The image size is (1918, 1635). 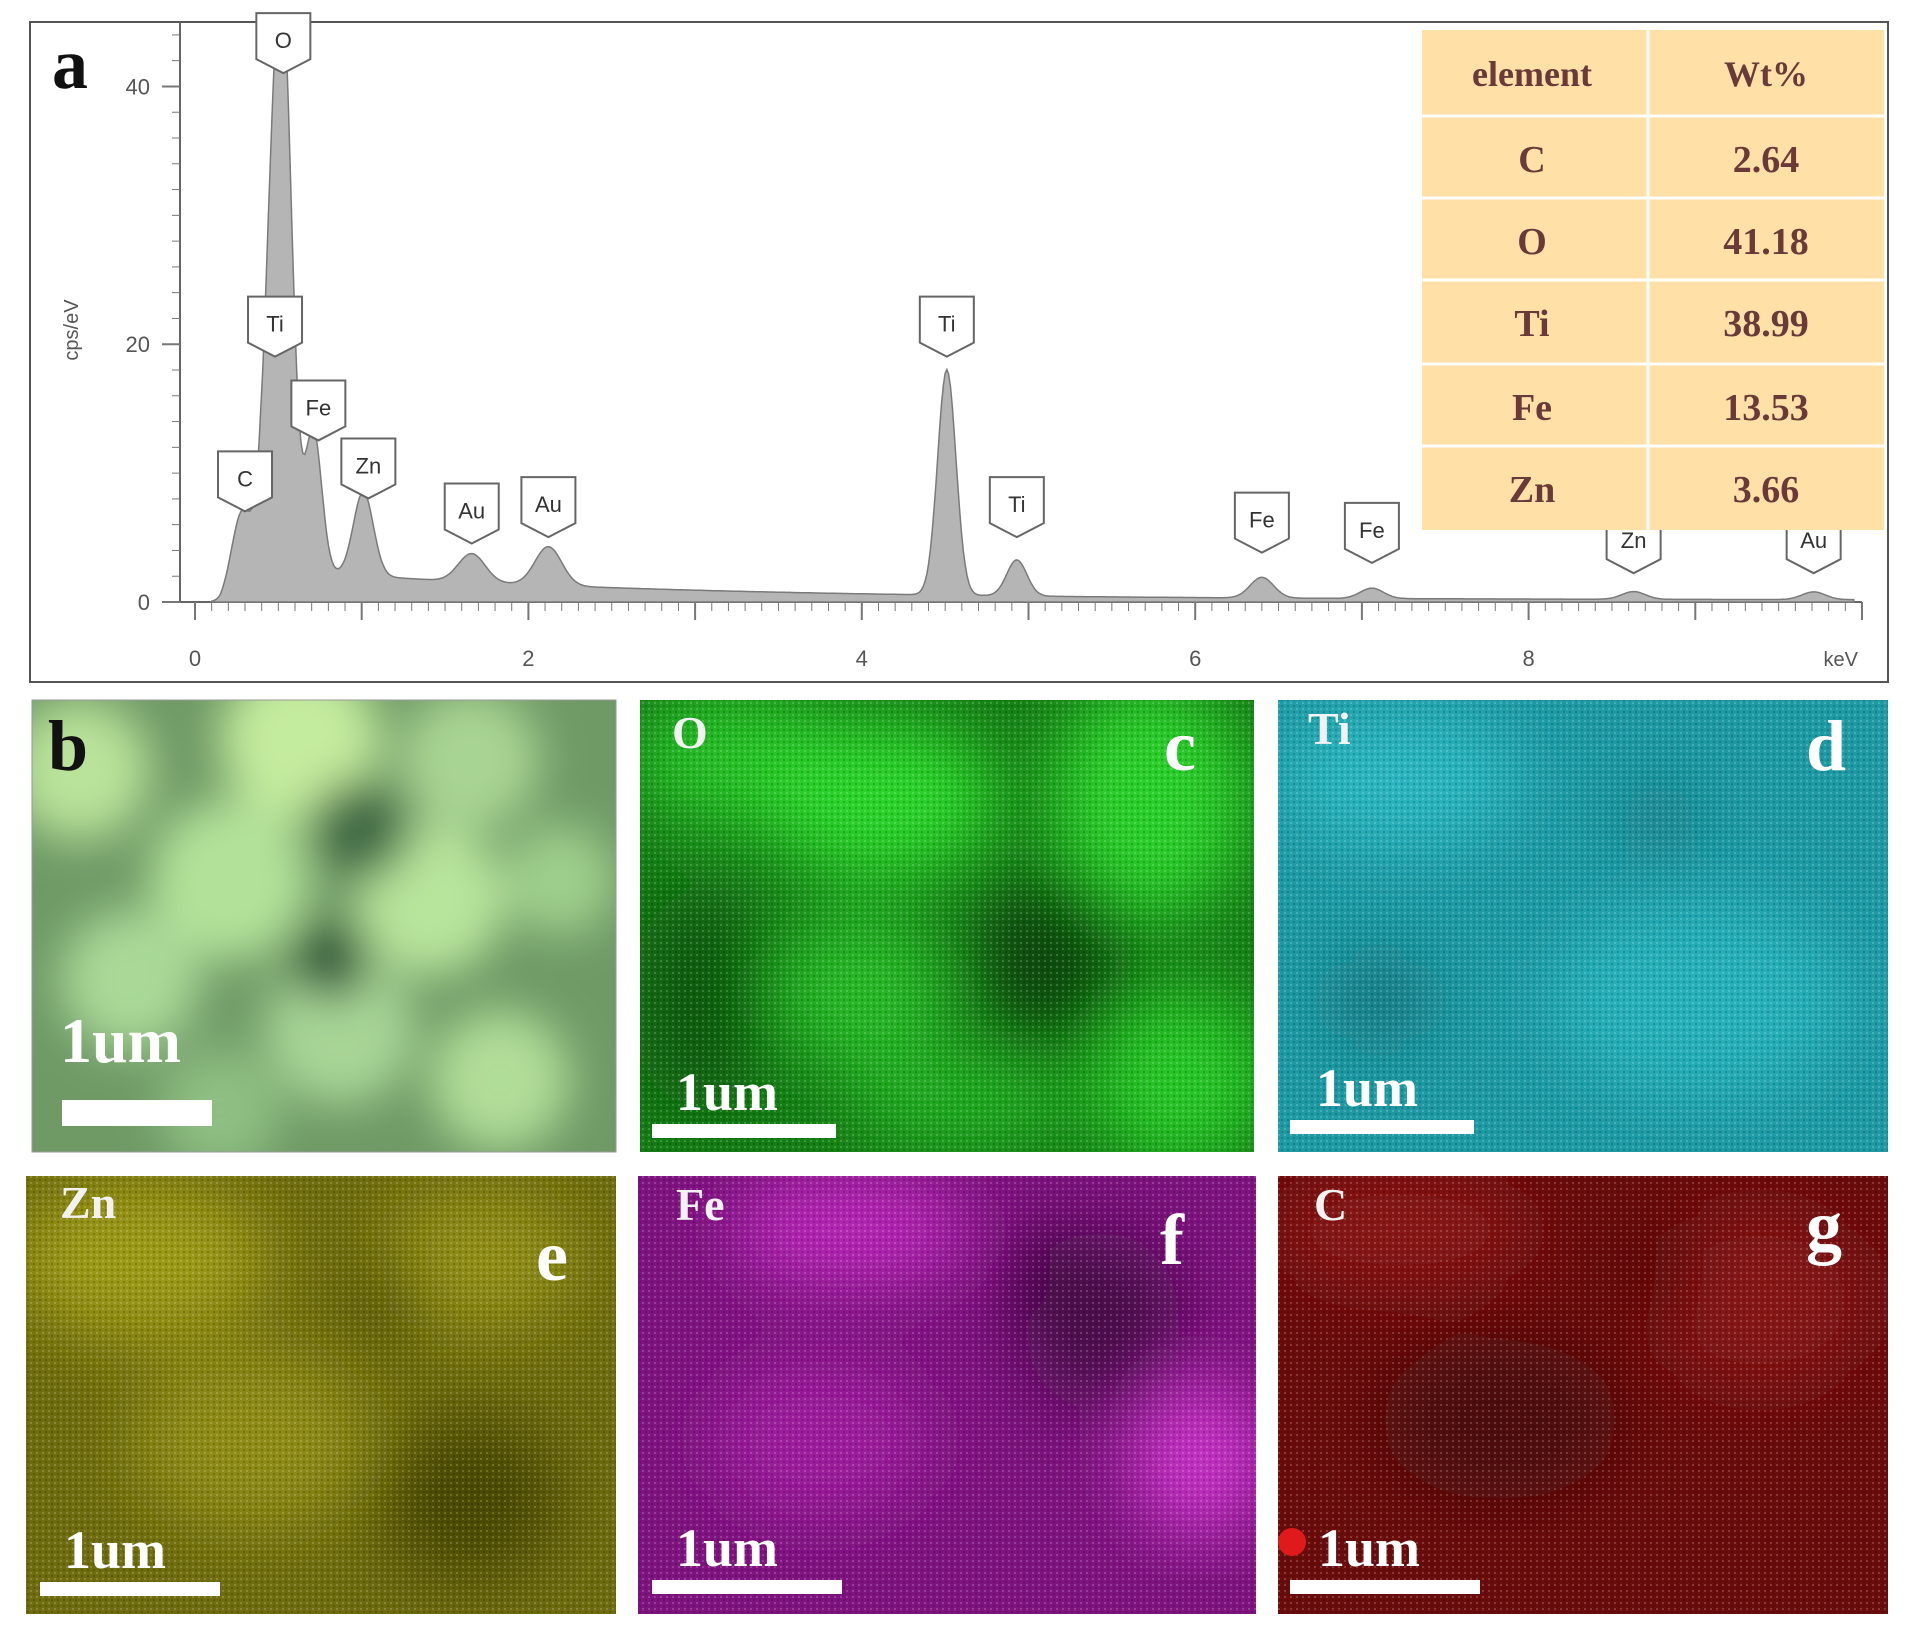 What do you see at coordinates (1841, 660) in the screenshot?
I see `x-axis-unit: keV` at bounding box center [1841, 660].